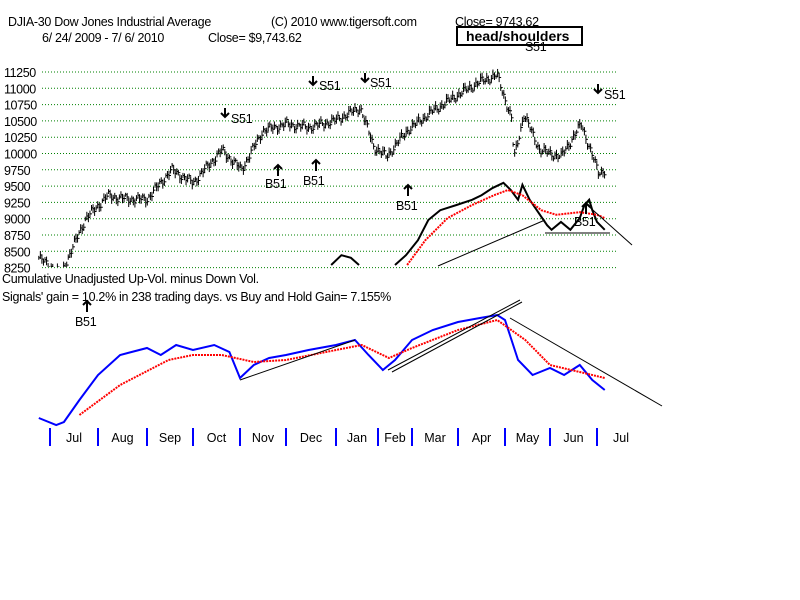 This screenshot has height=600, width=800. I want to click on y-tick-label: 8250, so click(17, 269).